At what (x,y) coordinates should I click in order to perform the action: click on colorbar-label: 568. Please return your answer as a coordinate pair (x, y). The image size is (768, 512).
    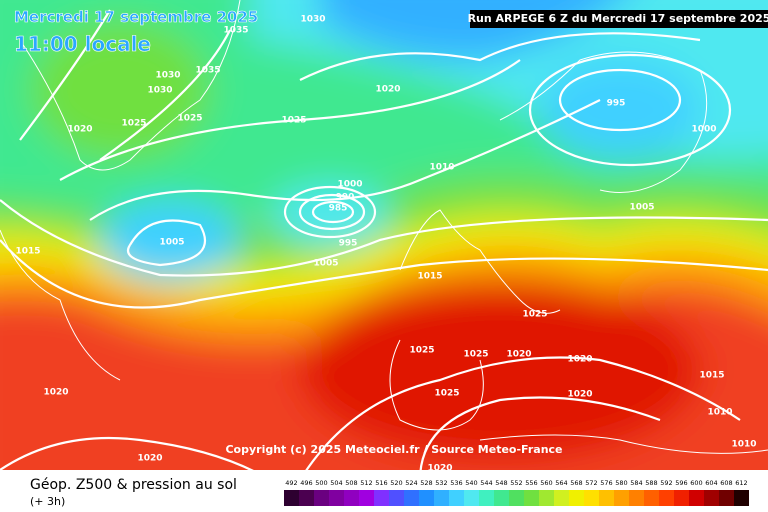
    Looking at the image, I should click on (576, 483).